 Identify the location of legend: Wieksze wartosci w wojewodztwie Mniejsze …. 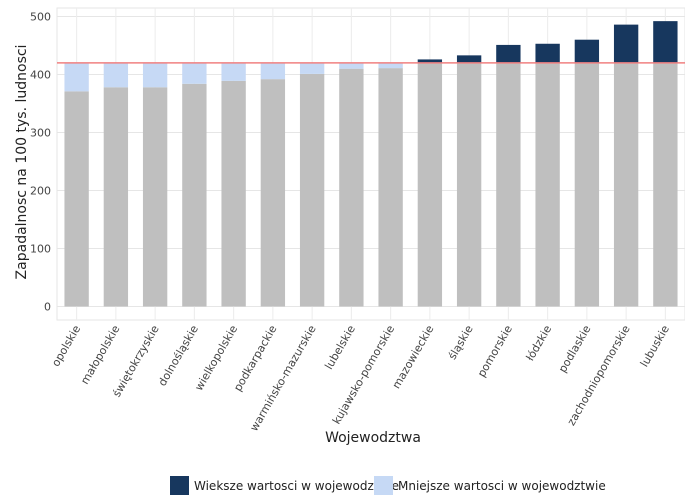
(388, 485).